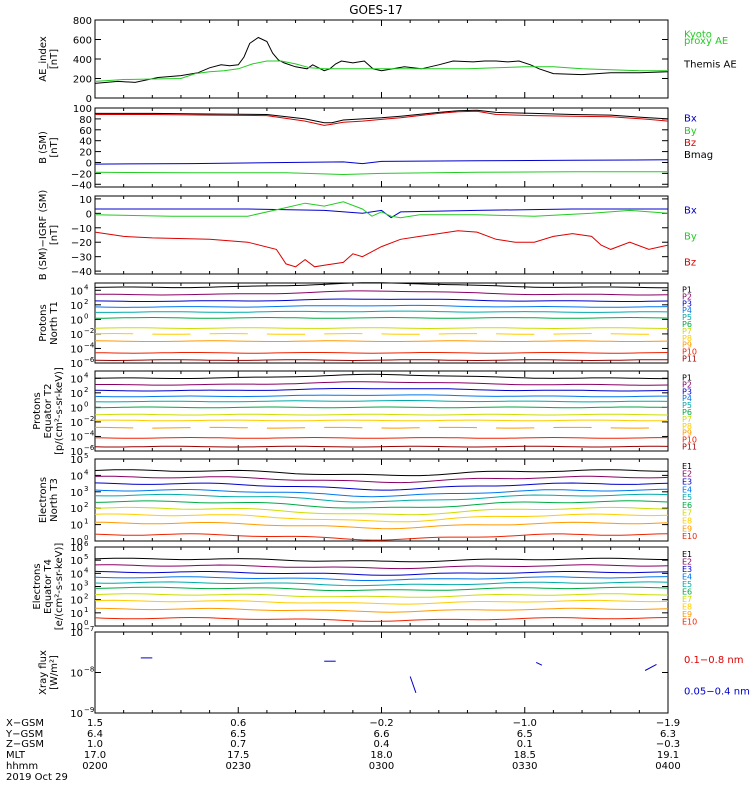  I want to click on y-axis-label: [e/(cm²-s-sr-keV)], so click(59, 587).